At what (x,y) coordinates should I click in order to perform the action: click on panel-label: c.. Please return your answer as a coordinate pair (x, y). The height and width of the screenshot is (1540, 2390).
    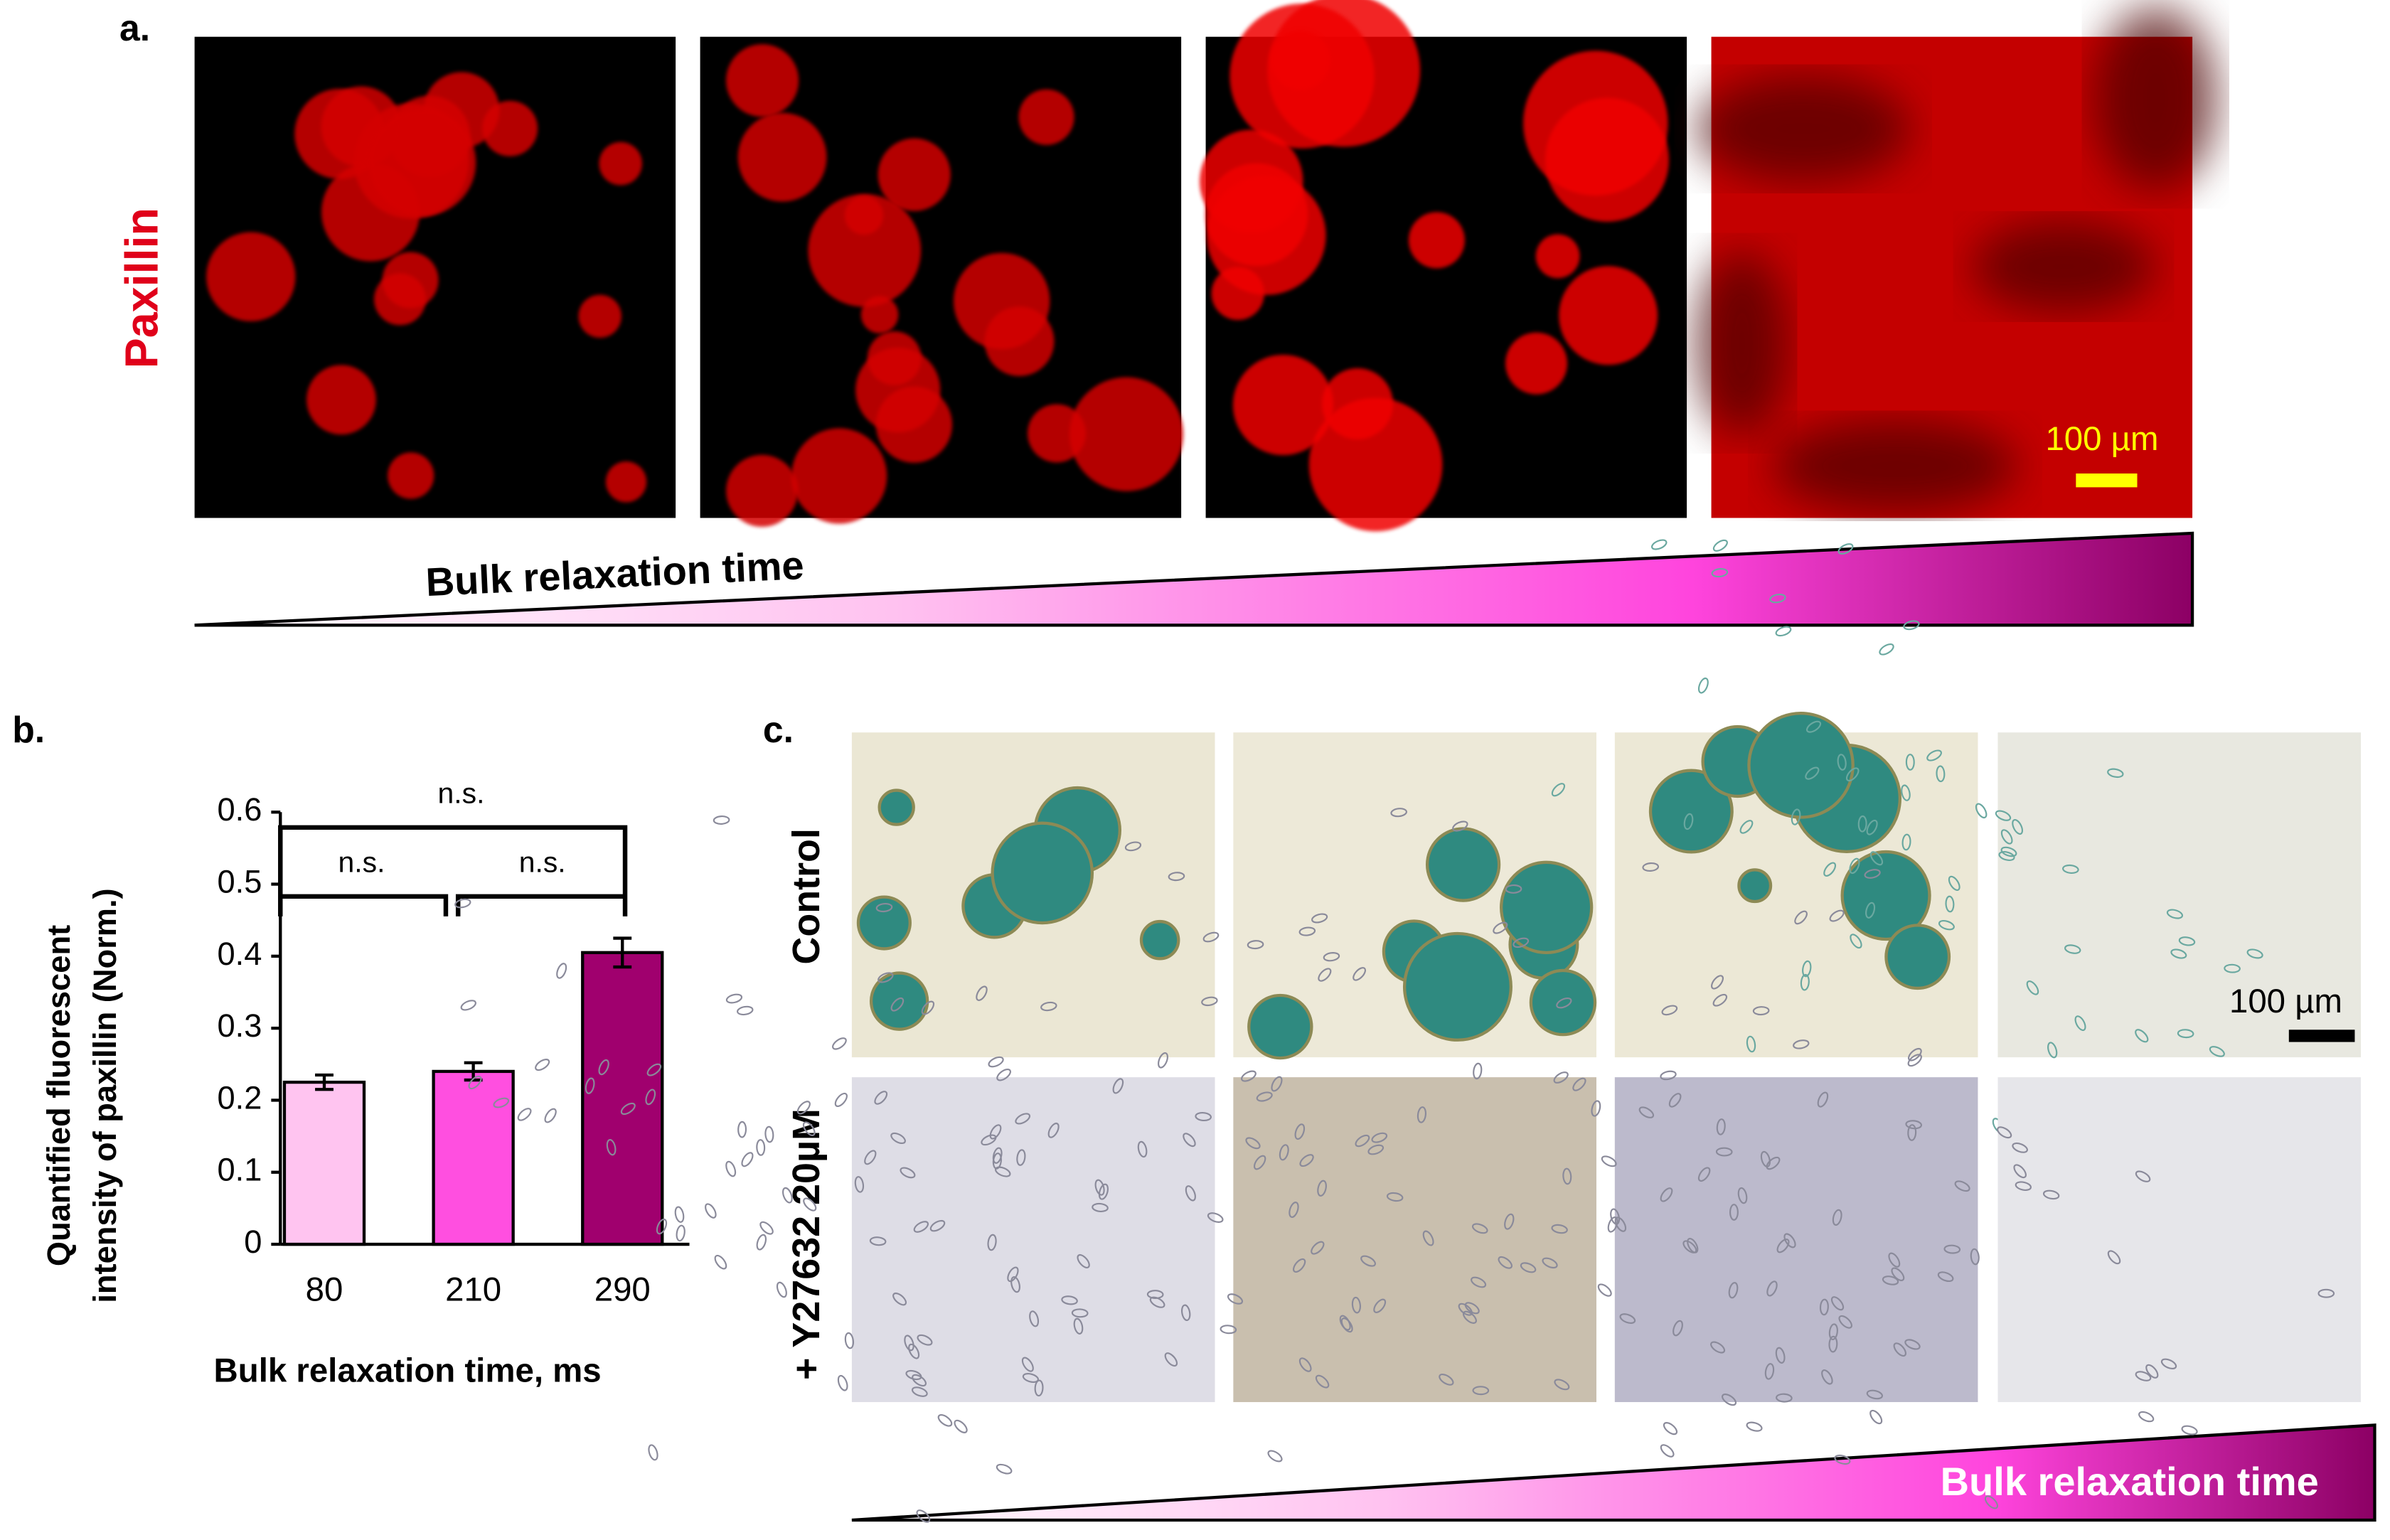
    Looking at the image, I should click on (778, 729).